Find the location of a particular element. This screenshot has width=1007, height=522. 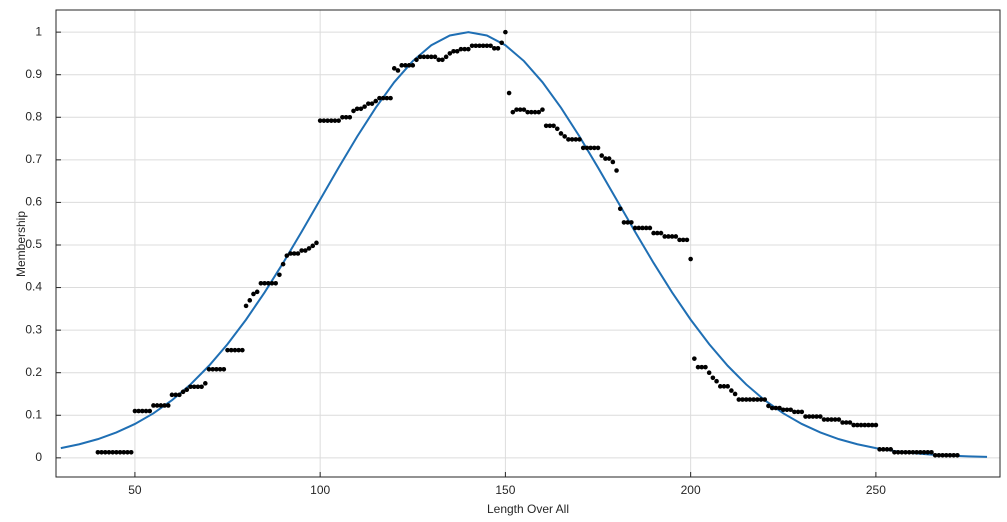

y-tick-label: 0 is located at coordinates (38, 457).